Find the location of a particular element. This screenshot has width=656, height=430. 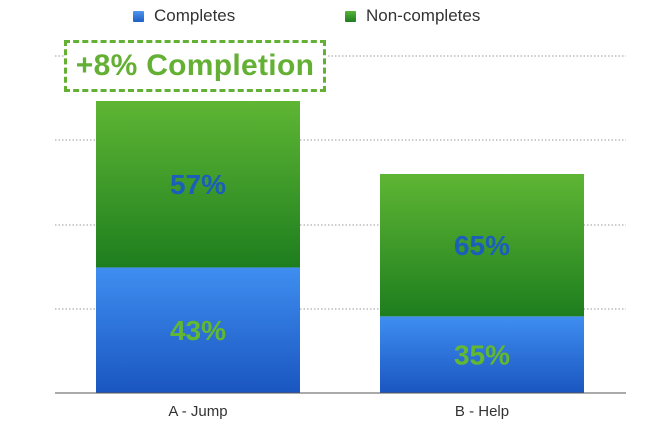

x-tick-label: A - Jump is located at coordinates (197, 411).